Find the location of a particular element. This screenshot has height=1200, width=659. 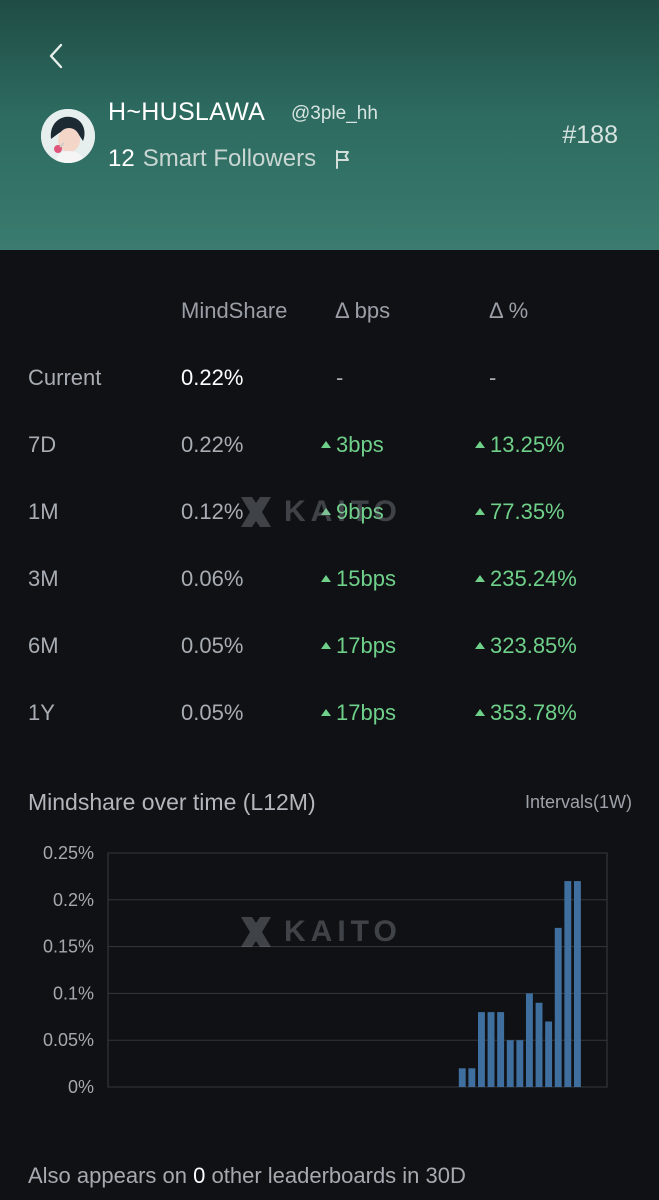

row-label: 1Y is located at coordinates (41, 712).